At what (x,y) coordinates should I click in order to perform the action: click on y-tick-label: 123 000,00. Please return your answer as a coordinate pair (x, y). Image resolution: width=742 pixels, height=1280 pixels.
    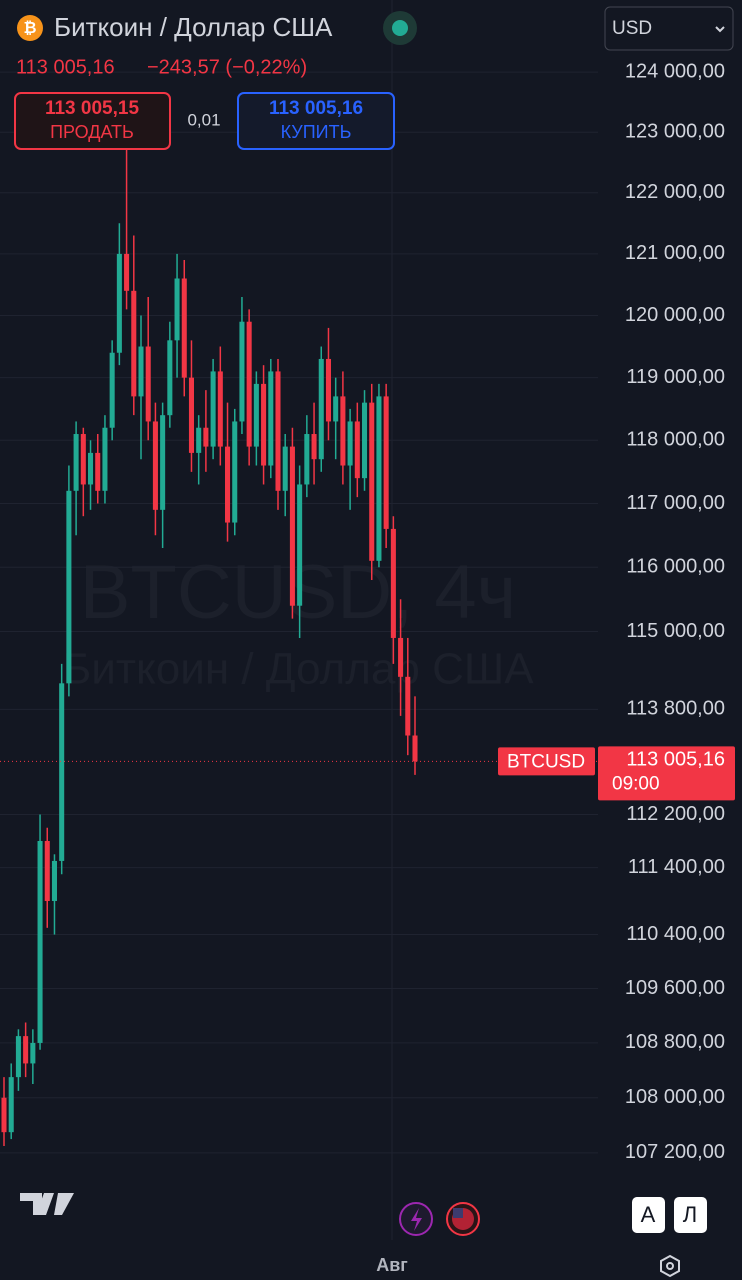
    Looking at the image, I should click on (675, 131).